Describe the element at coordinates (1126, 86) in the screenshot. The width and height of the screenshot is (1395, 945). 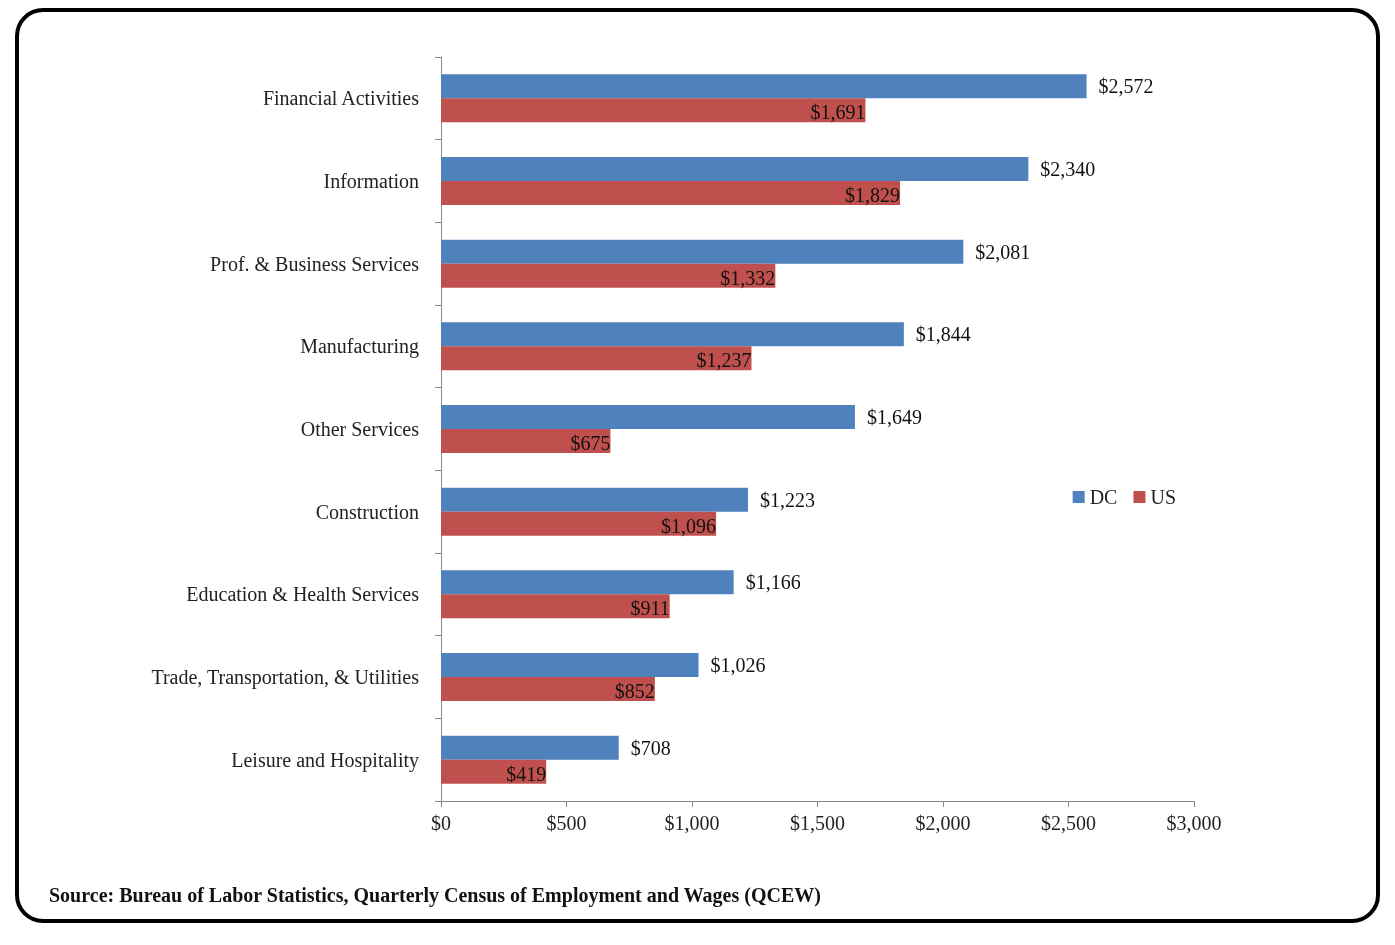
I see `data-label: $2,572` at that location.